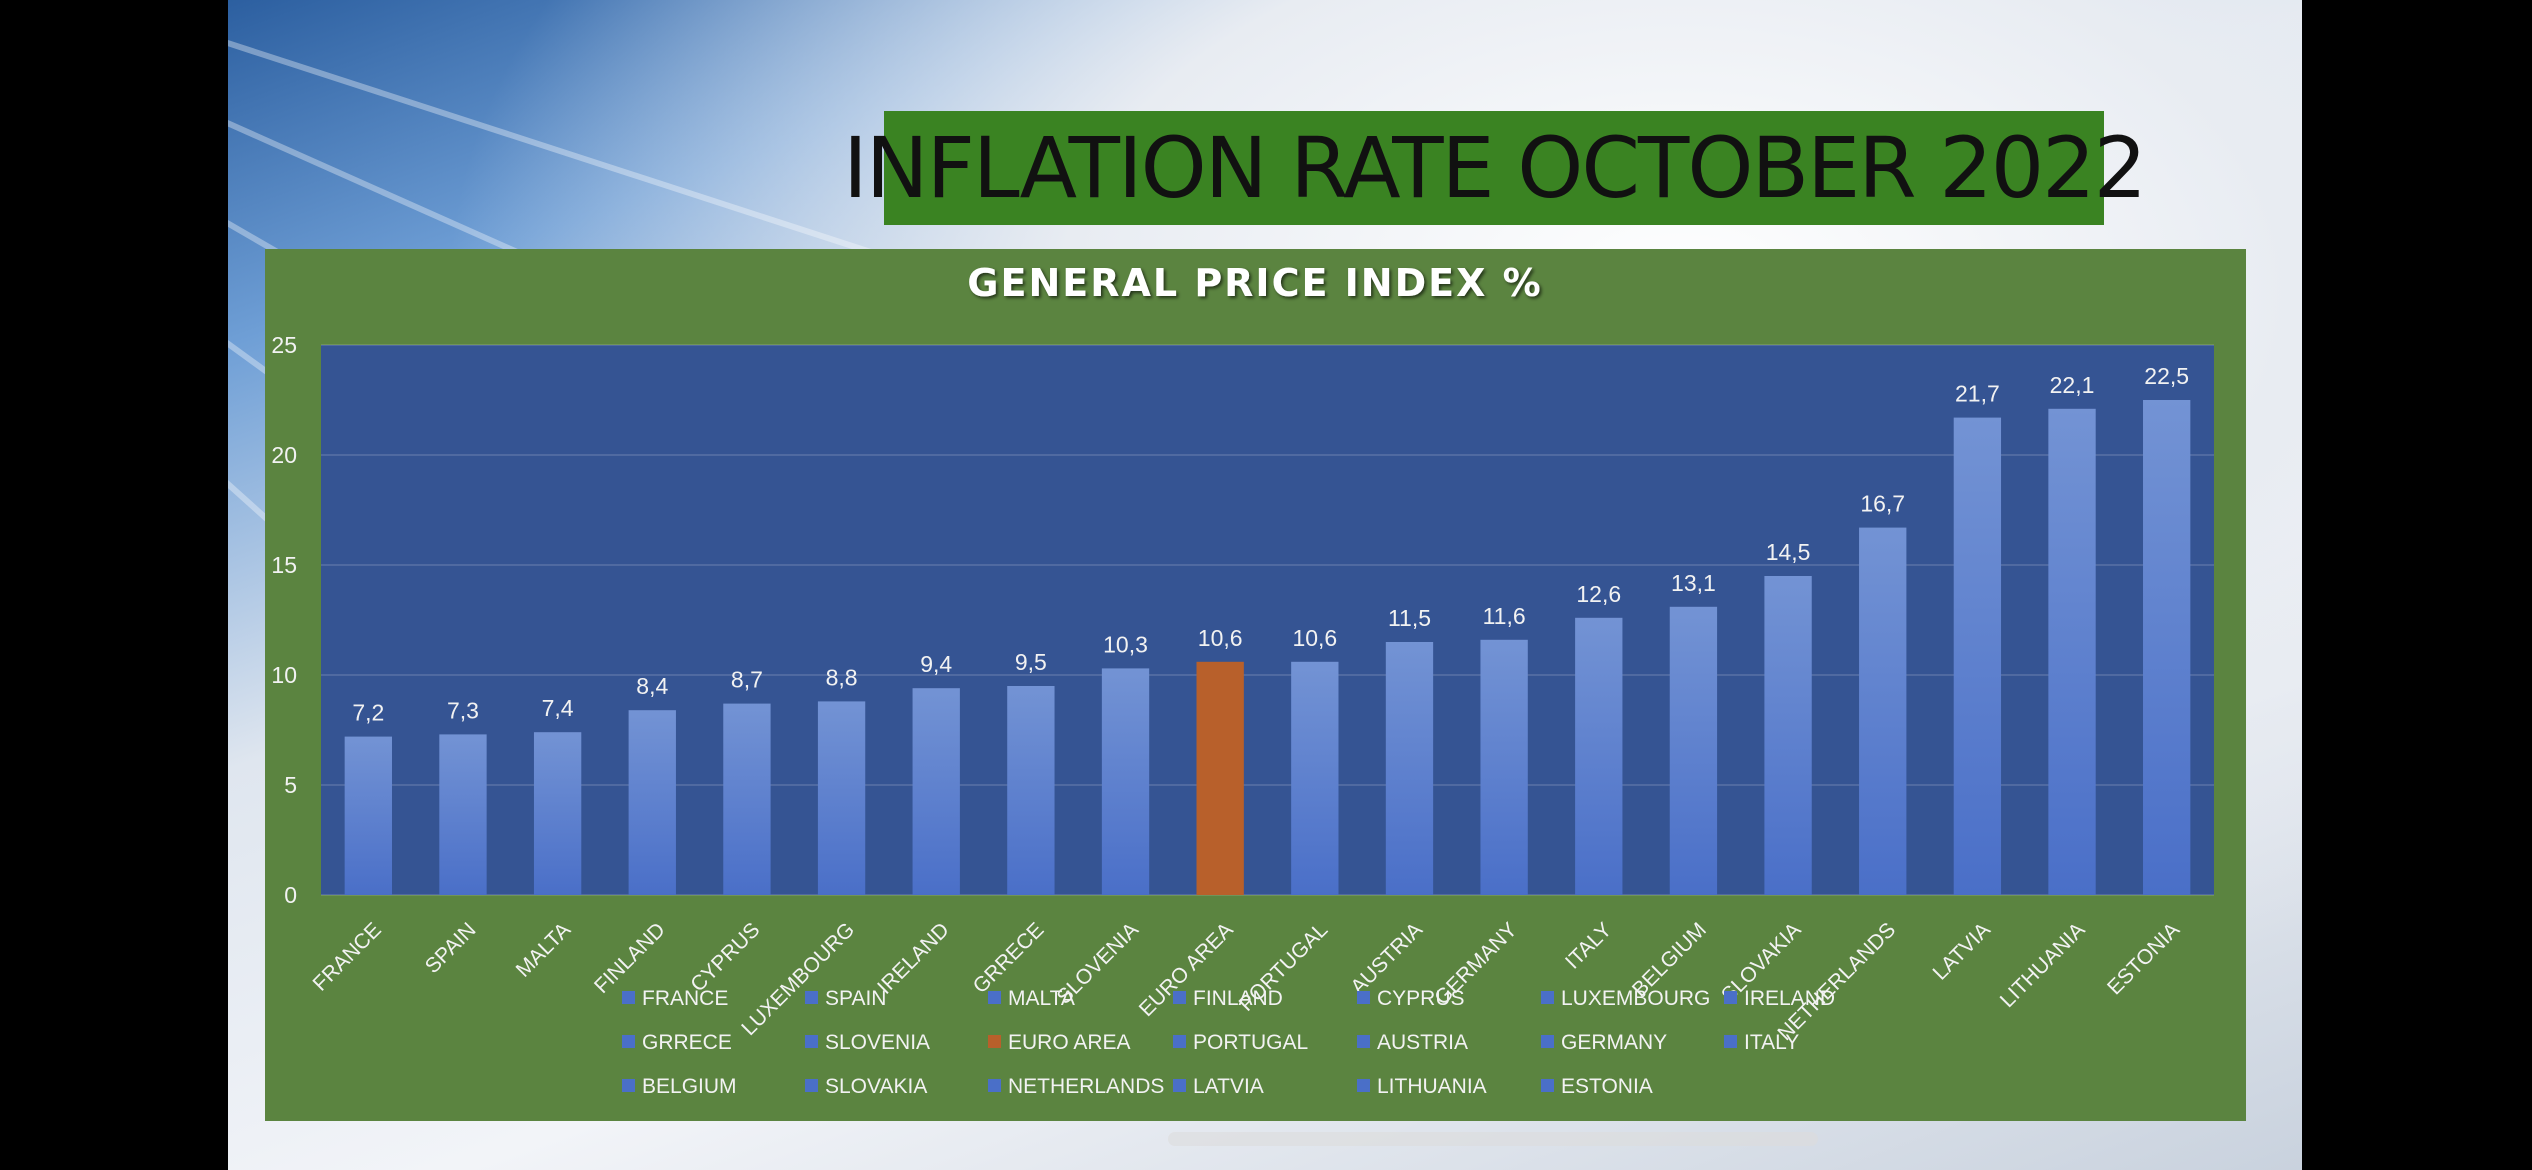  I want to click on data-label: 21,7, so click(1977, 394).